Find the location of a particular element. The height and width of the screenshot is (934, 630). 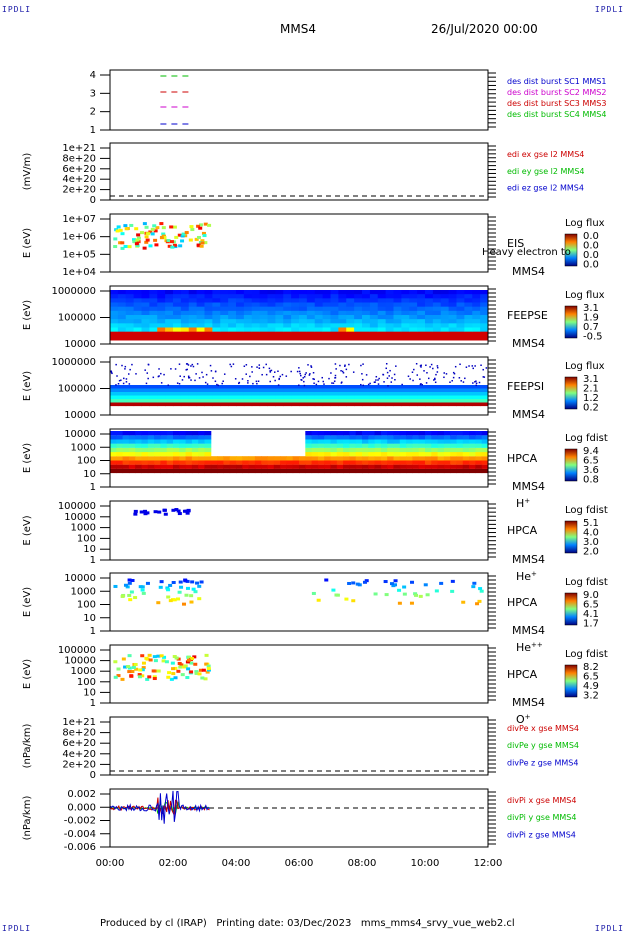

colorbar-title: Log fdist is located at coordinates (586, 582).